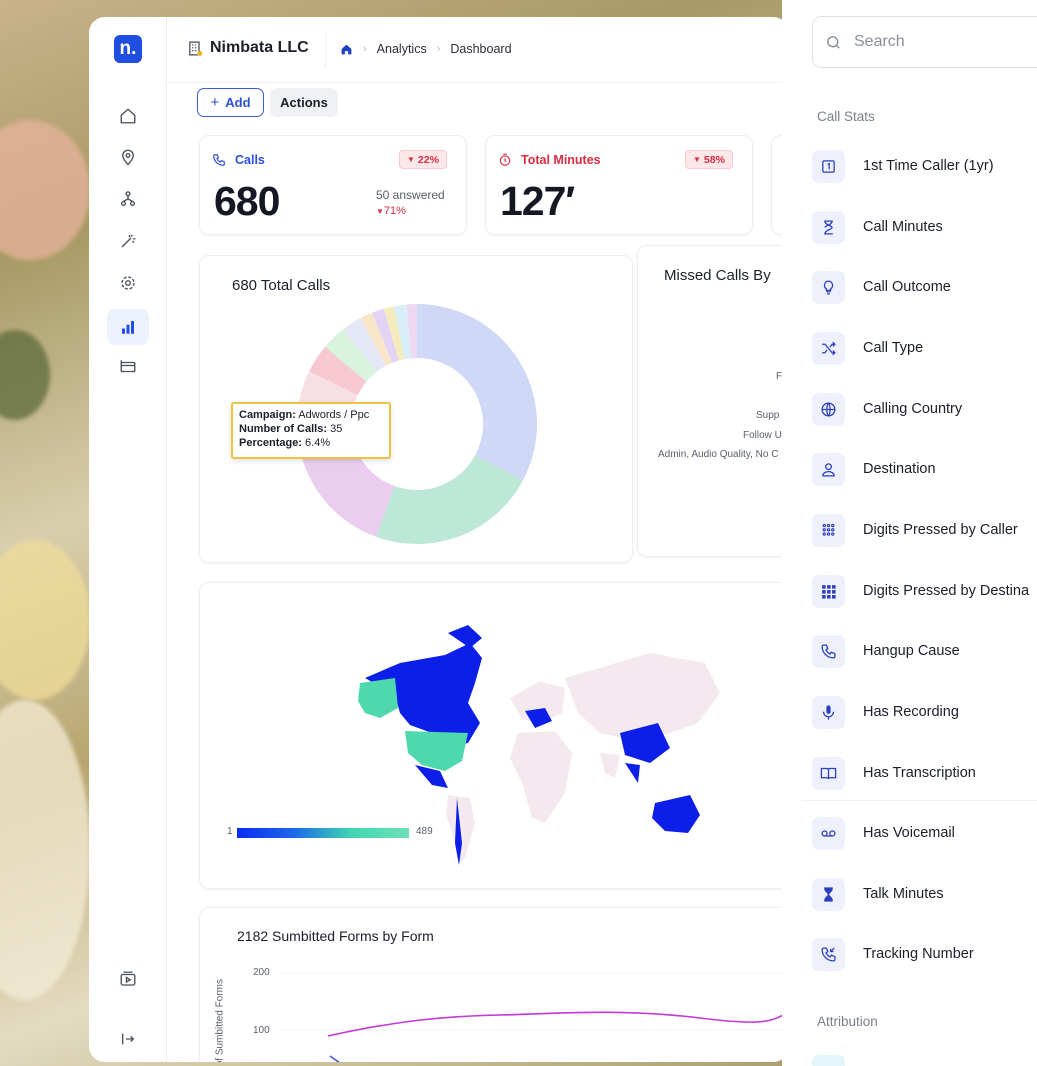 The width and height of the screenshot is (1037, 1066). Describe the element at coordinates (946, 591) in the screenshot. I see `filter-item-label: Digits Pressed by Destina` at that location.